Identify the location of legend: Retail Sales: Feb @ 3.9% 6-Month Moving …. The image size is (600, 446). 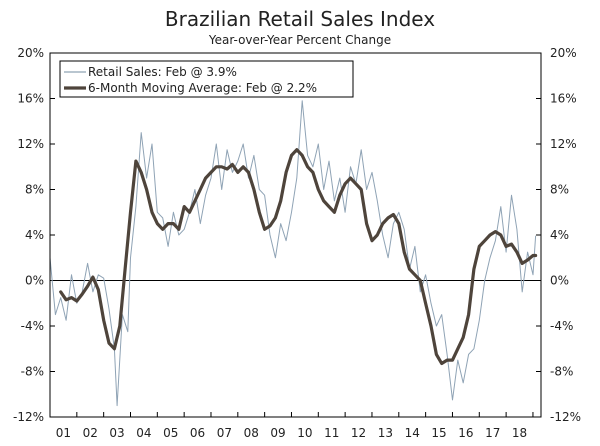
(206, 79).